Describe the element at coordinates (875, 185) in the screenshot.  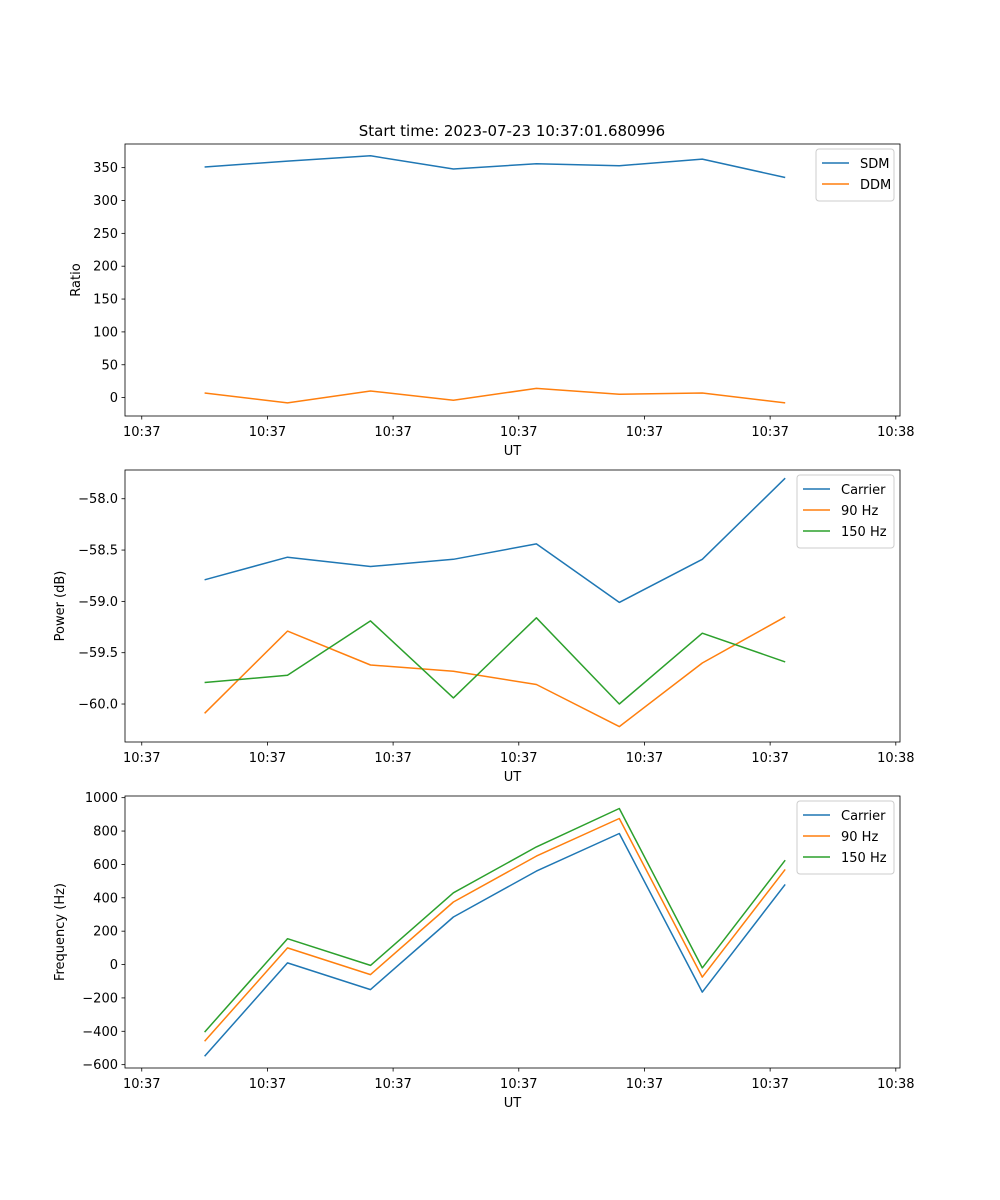
I see `legend-label-ddm: DDM` at that location.